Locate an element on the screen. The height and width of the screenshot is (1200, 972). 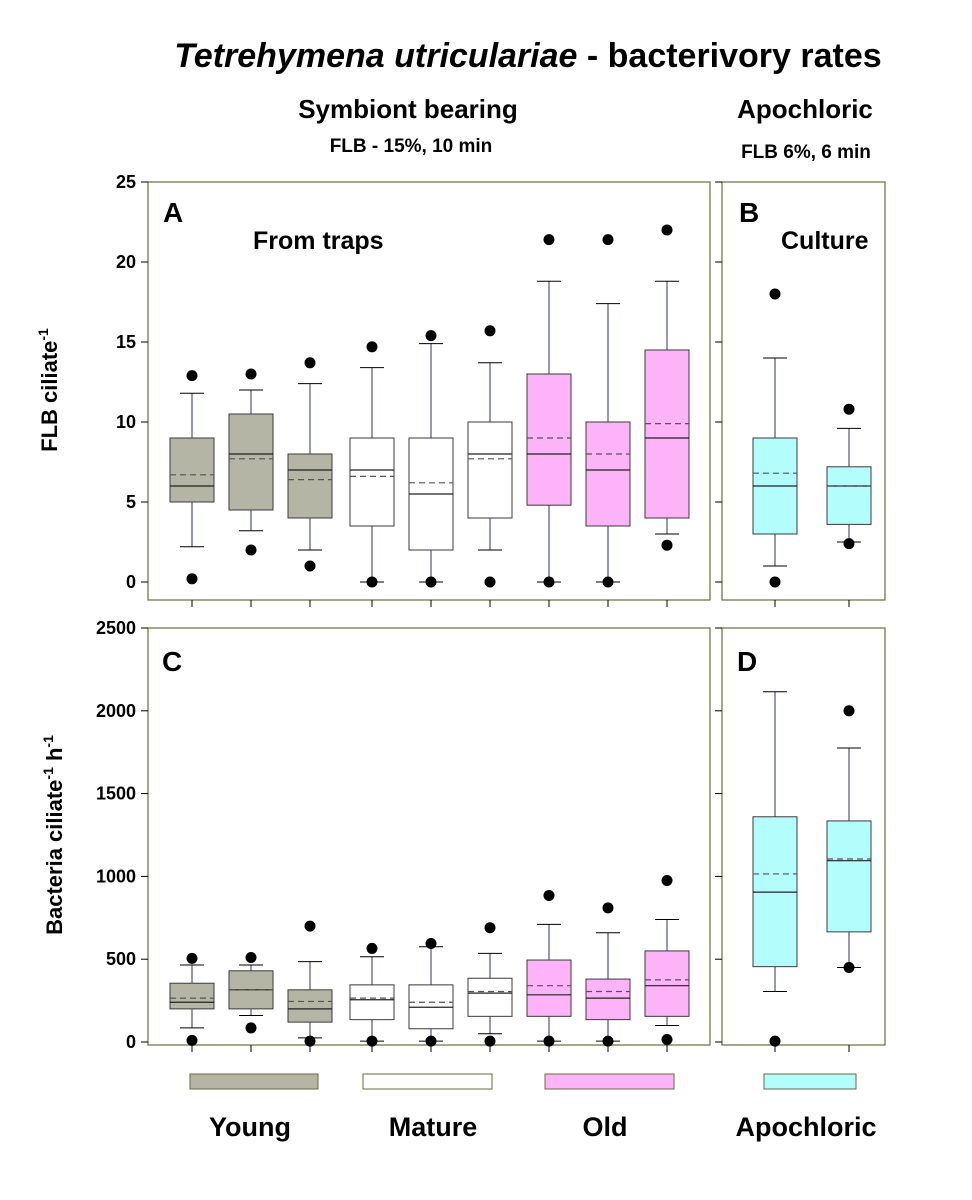
header-apochloric: Apochloric is located at coordinates (805, 109).